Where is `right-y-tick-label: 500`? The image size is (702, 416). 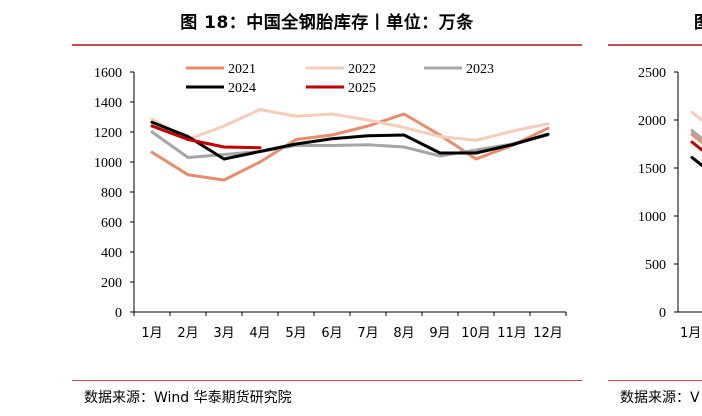
right-y-tick-label: 500 is located at coordinates (655, 265).